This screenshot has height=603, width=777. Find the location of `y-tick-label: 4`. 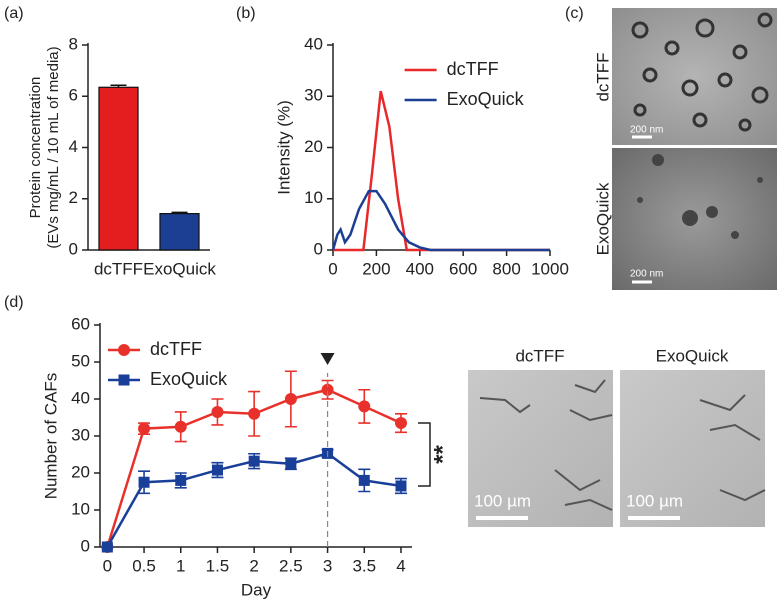

y-tick-label: 4 is located at coordinates (73, 146).